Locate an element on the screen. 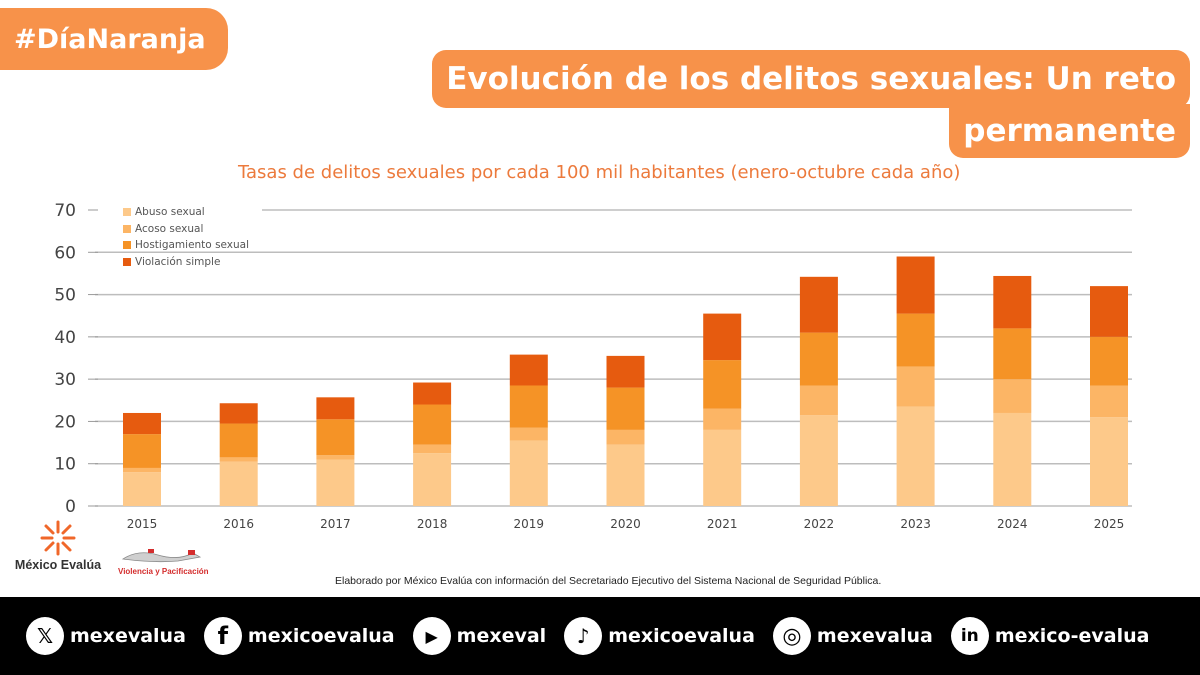 This screenshot has width=1200, height=675. x-tick-label: 2022 is located at coordinates (819, 524).